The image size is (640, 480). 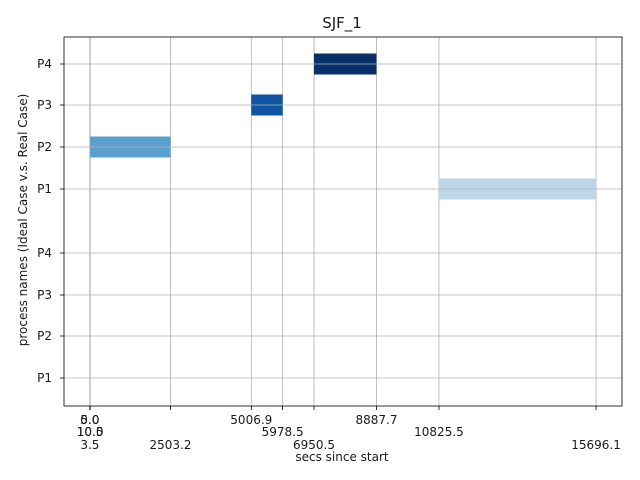 What do you see at coordinates (342, 457) in the screenshot?
I see `x-axis-label: secs since start` at bounding box center [342, 457].